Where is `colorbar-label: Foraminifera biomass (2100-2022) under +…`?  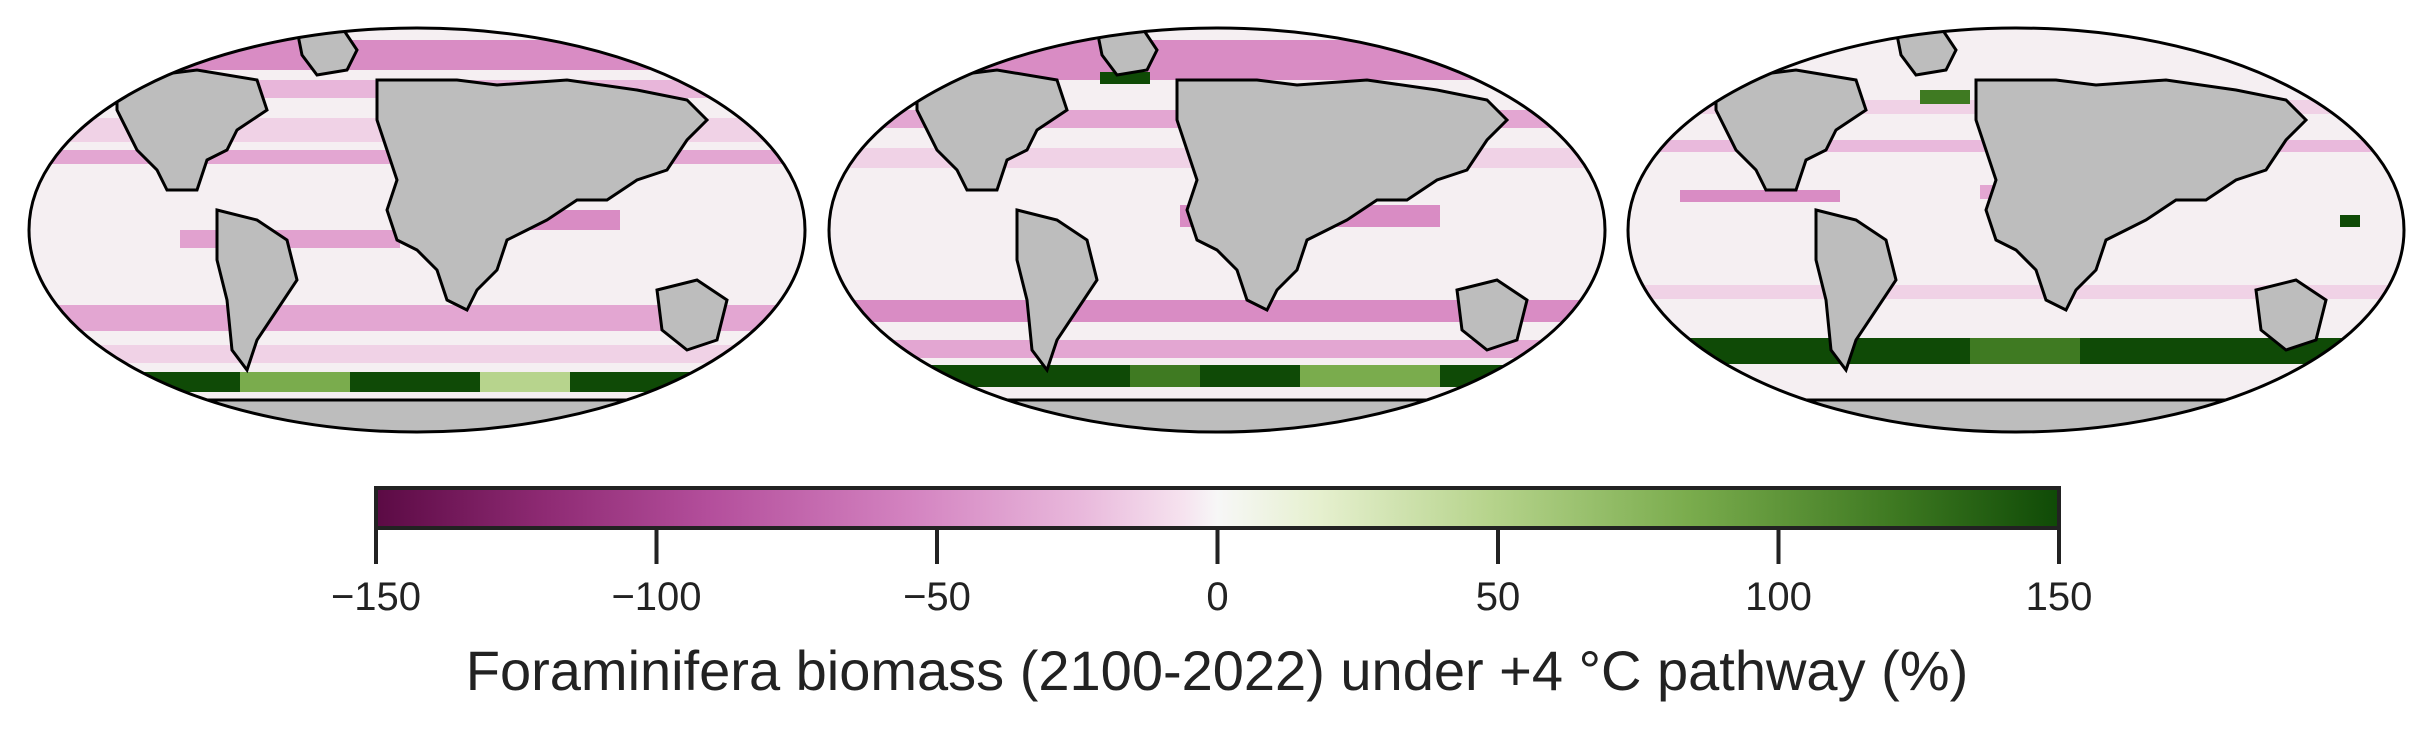
colorbar-label: Foraminifera biomass (2100-2022) under +… is located at coordinates (1217, 670).